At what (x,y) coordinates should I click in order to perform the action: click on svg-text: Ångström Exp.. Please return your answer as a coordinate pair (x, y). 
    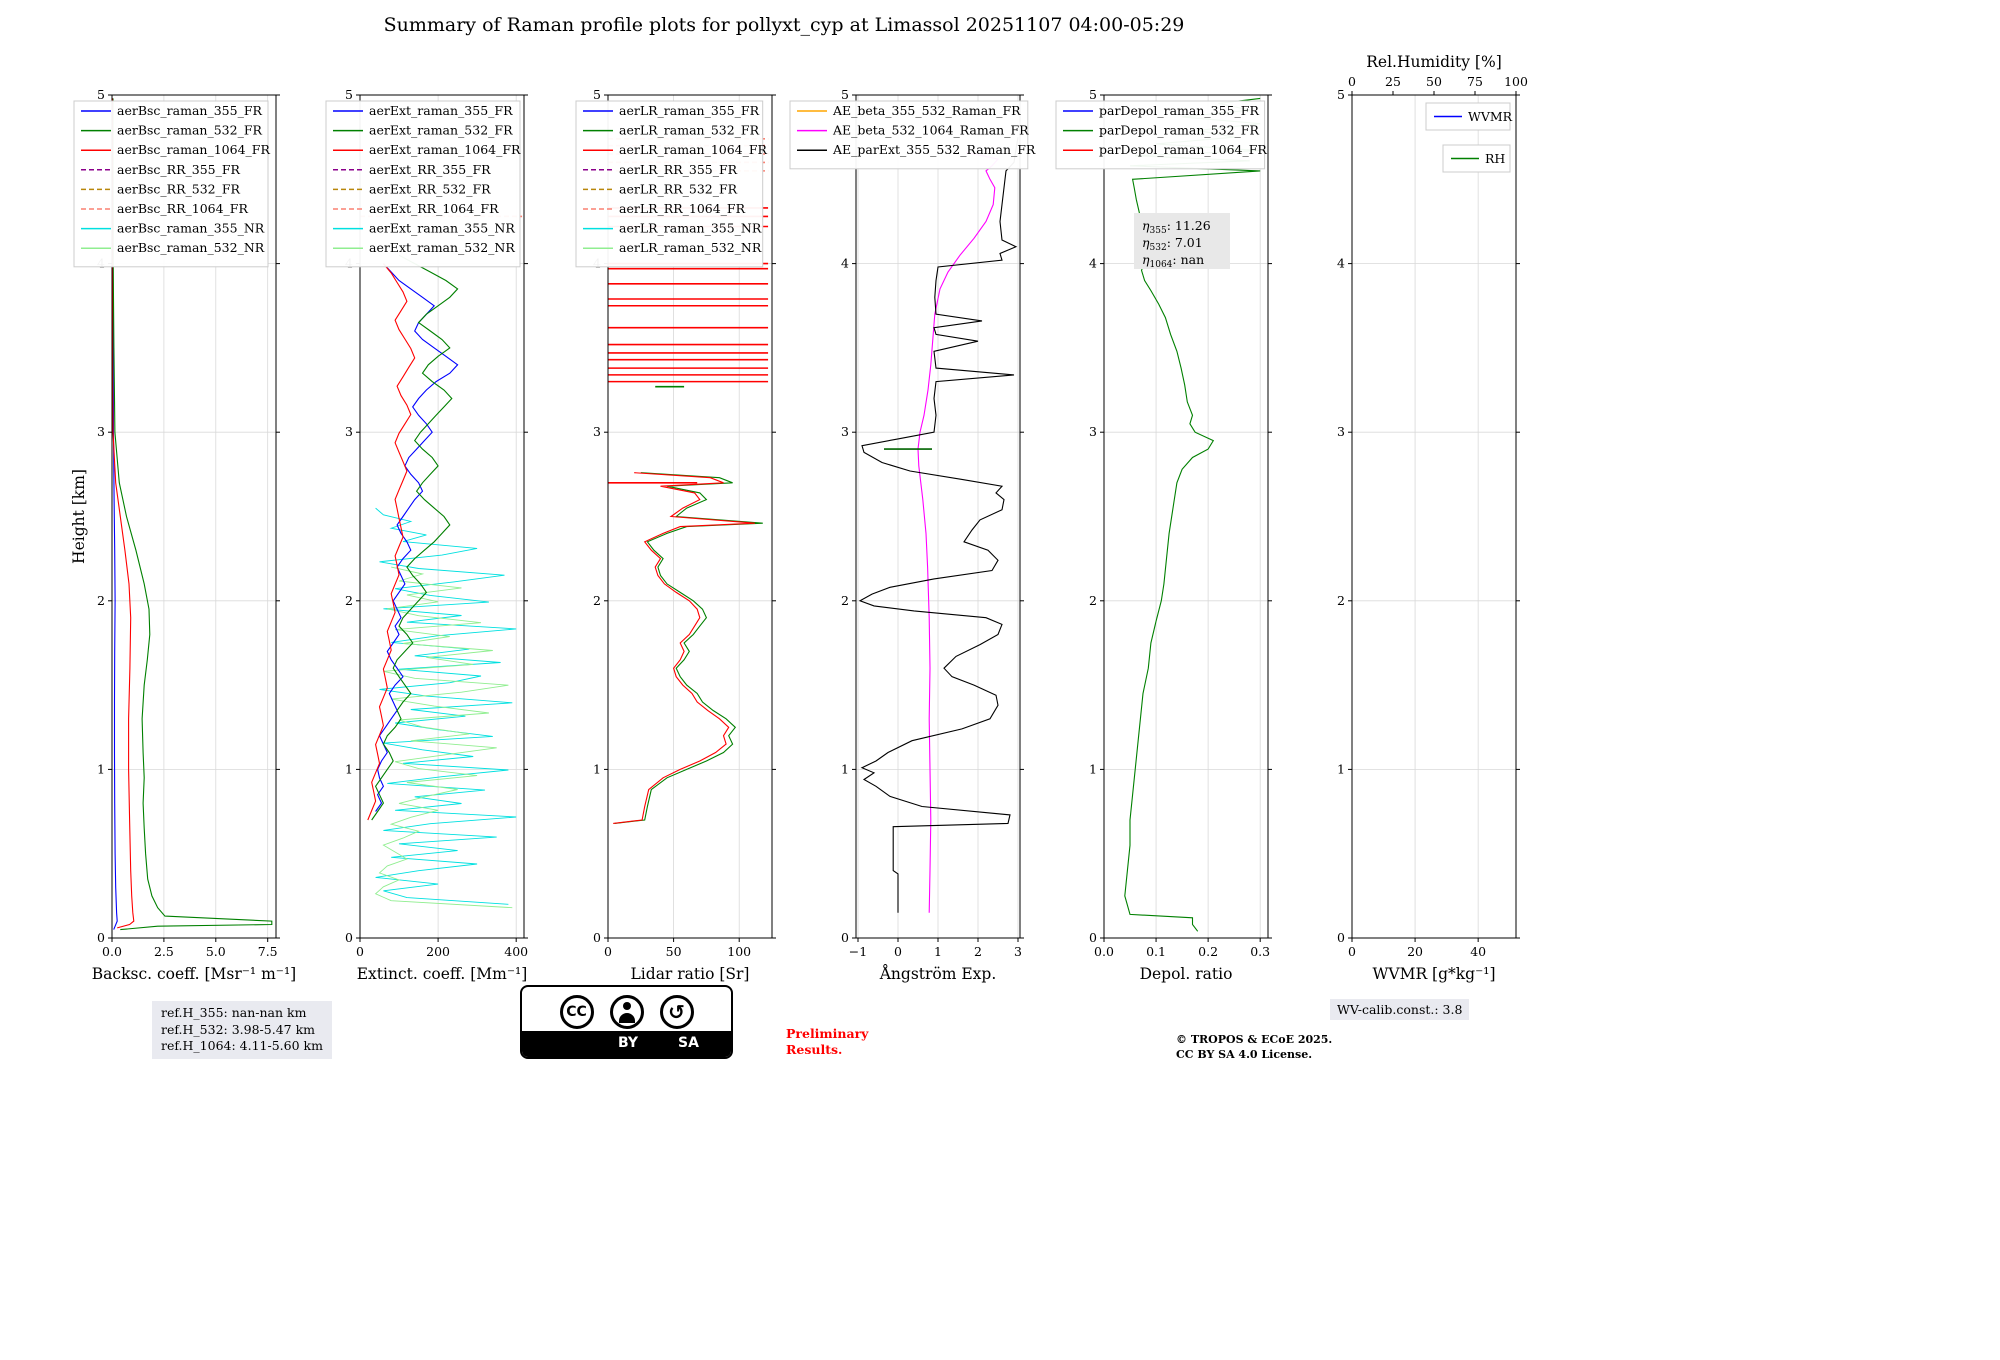
    Looking at the image, I should click on (938, 974).